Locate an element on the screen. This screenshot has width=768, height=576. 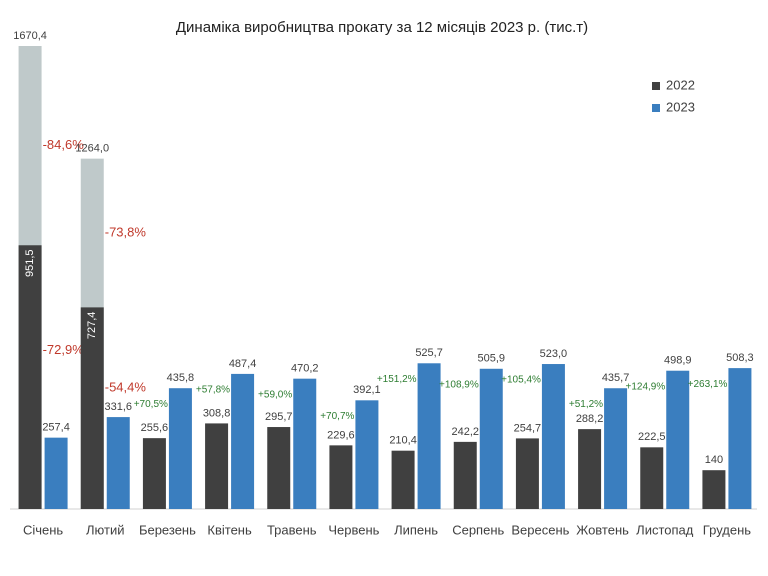
x-tick-label: Листопад is located at coordinates (665, 529).